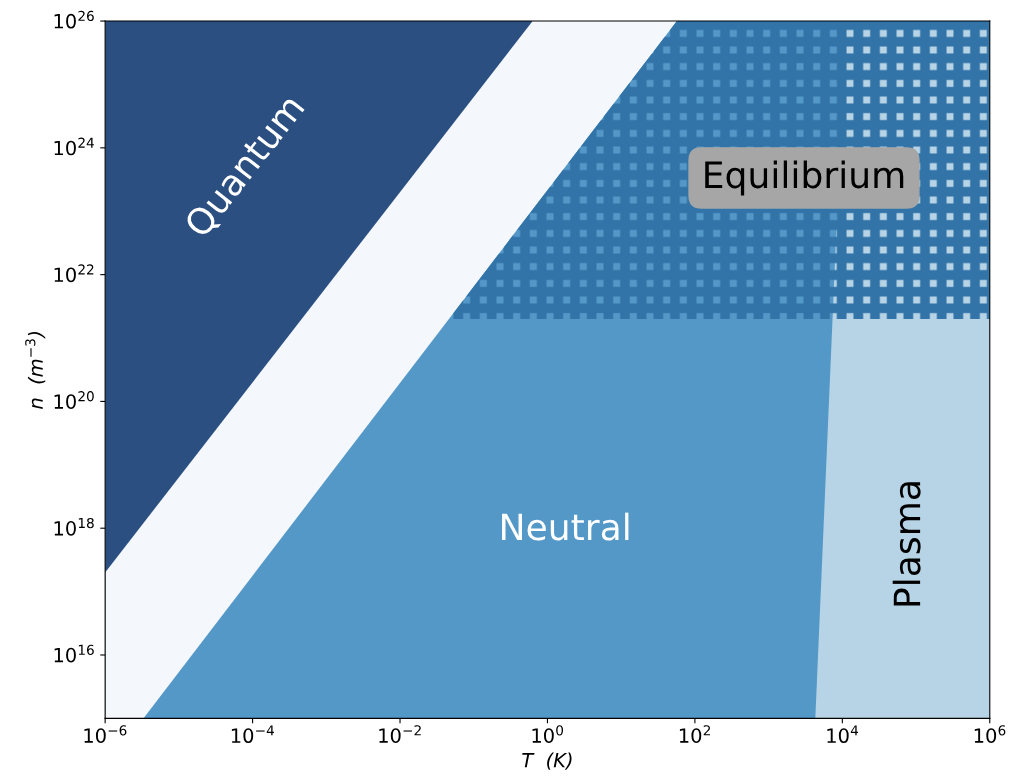  I want to click on y-tick-label: 10$^{24}$, so click(74, 146).